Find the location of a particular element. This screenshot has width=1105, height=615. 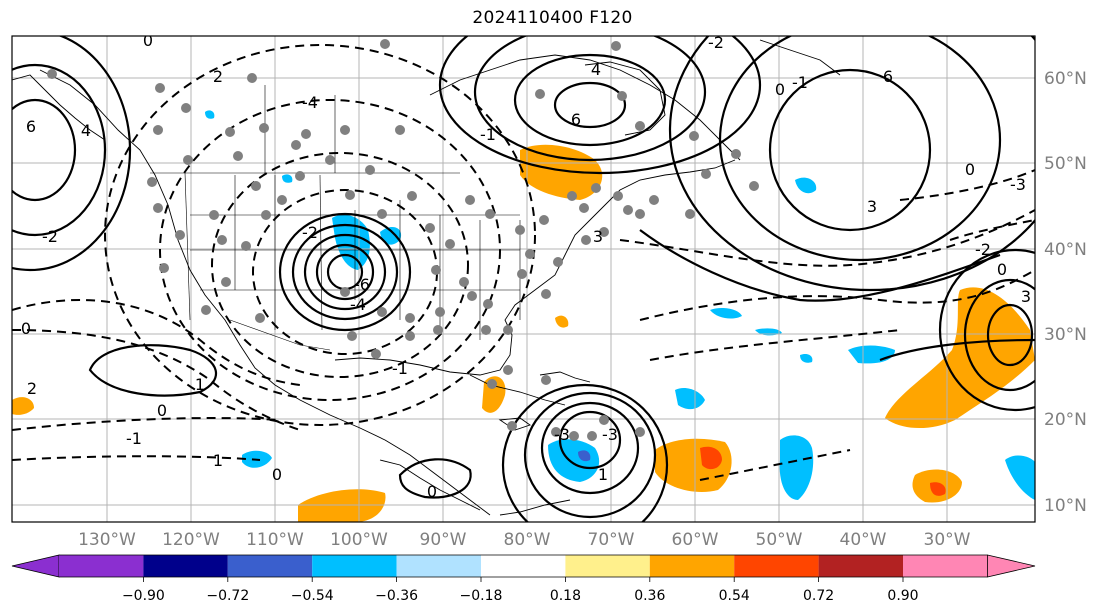

lon-label-100w: 100°W is located at coordinates (359, 540).